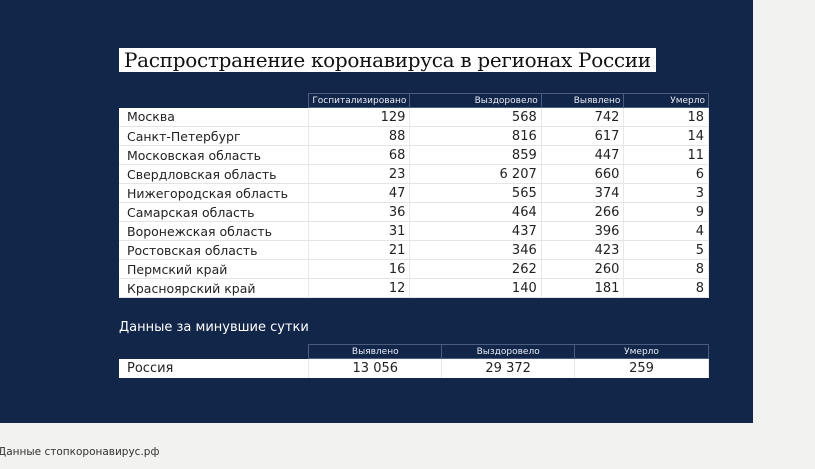 The image size is (815, 469). I want to click on region-name: Нижегородская область, so click(214, 193).